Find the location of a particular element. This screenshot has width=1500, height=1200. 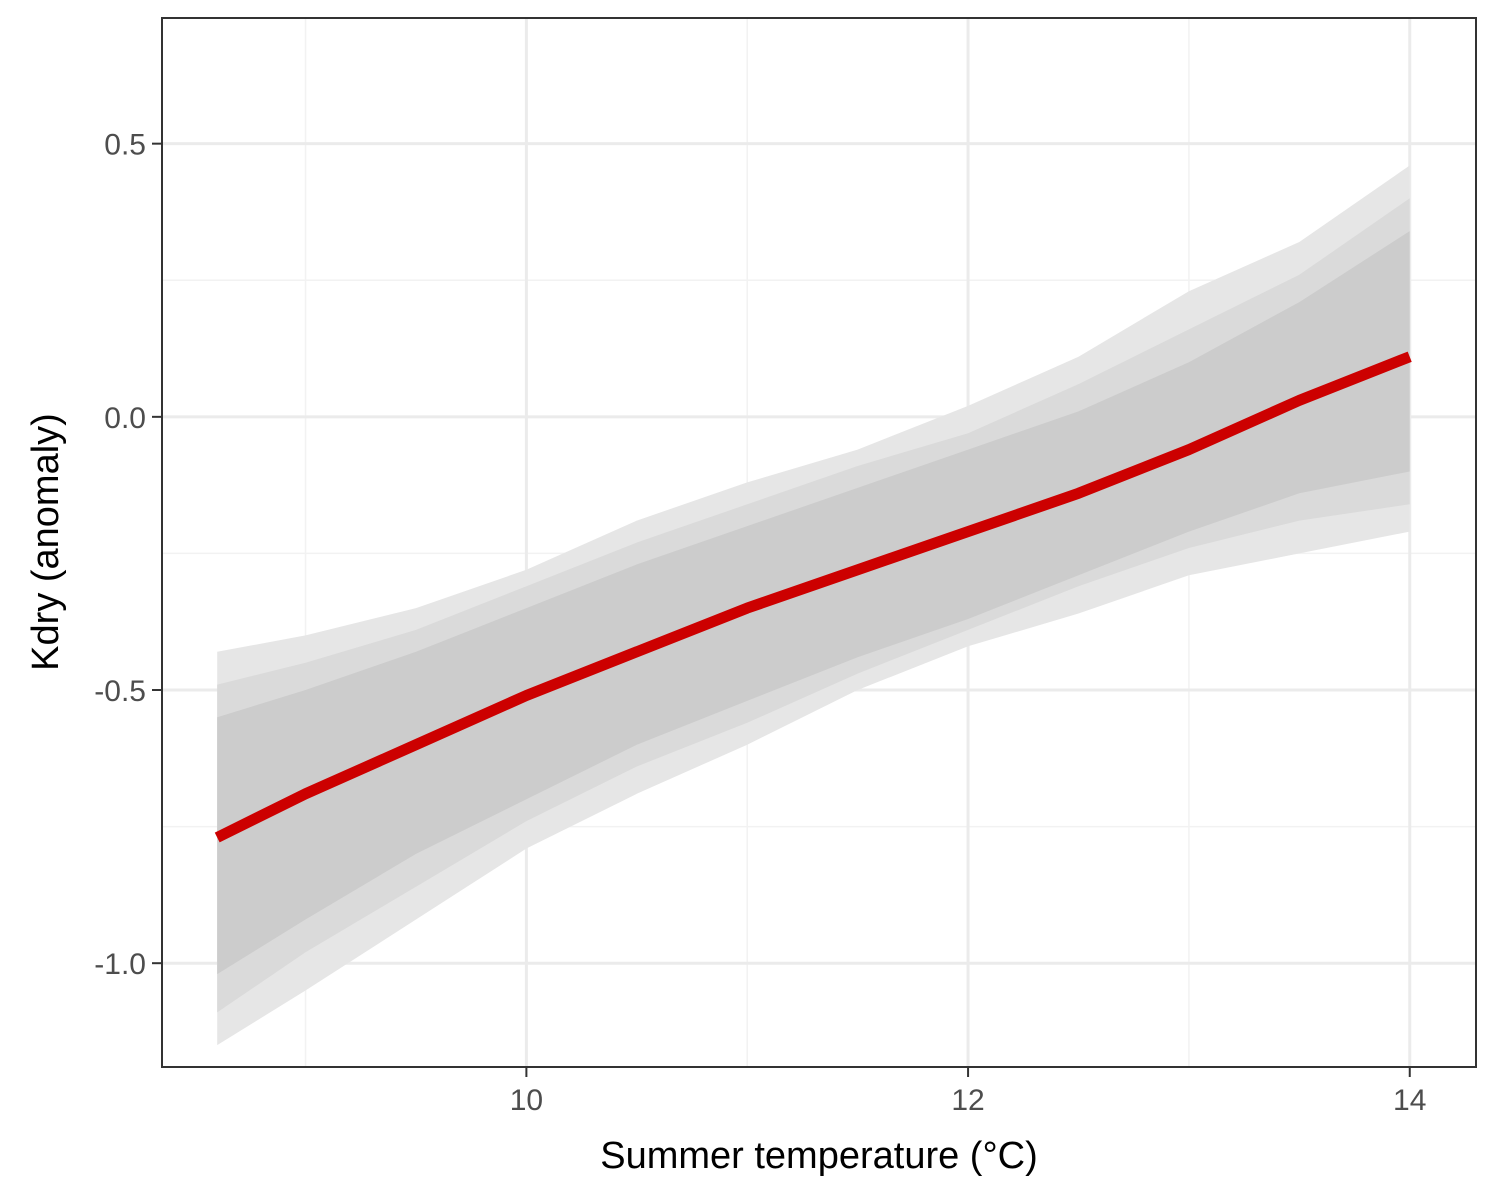

y-axis-ticks: -1.0 -0.5 0.0 0.5 is located at coordinates (128, 555).